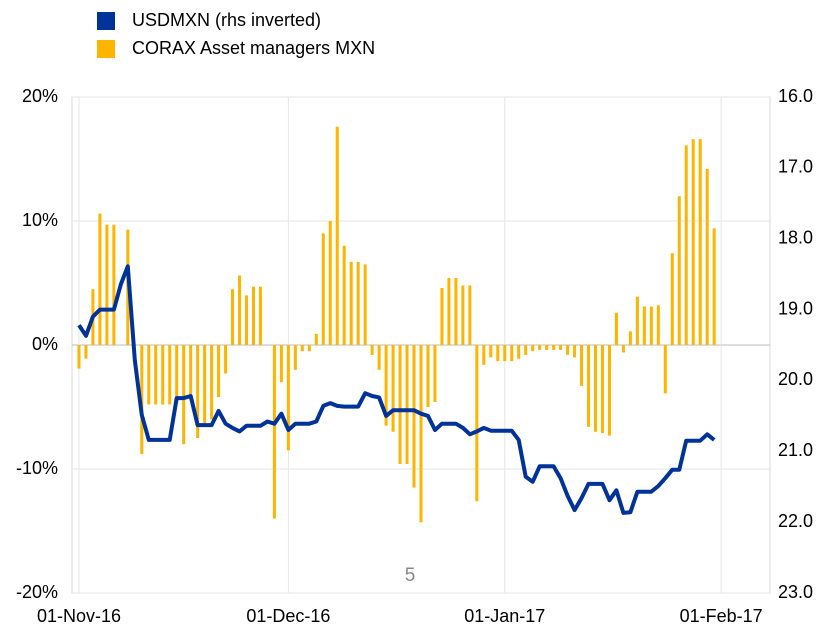 The width and height of the screenshot is (836, 631). What do you see at coordinates (226, 20) in the screenshot?
I see `legend-label: USDMXN (rhs inverted)` at bounding box center [226, 20].